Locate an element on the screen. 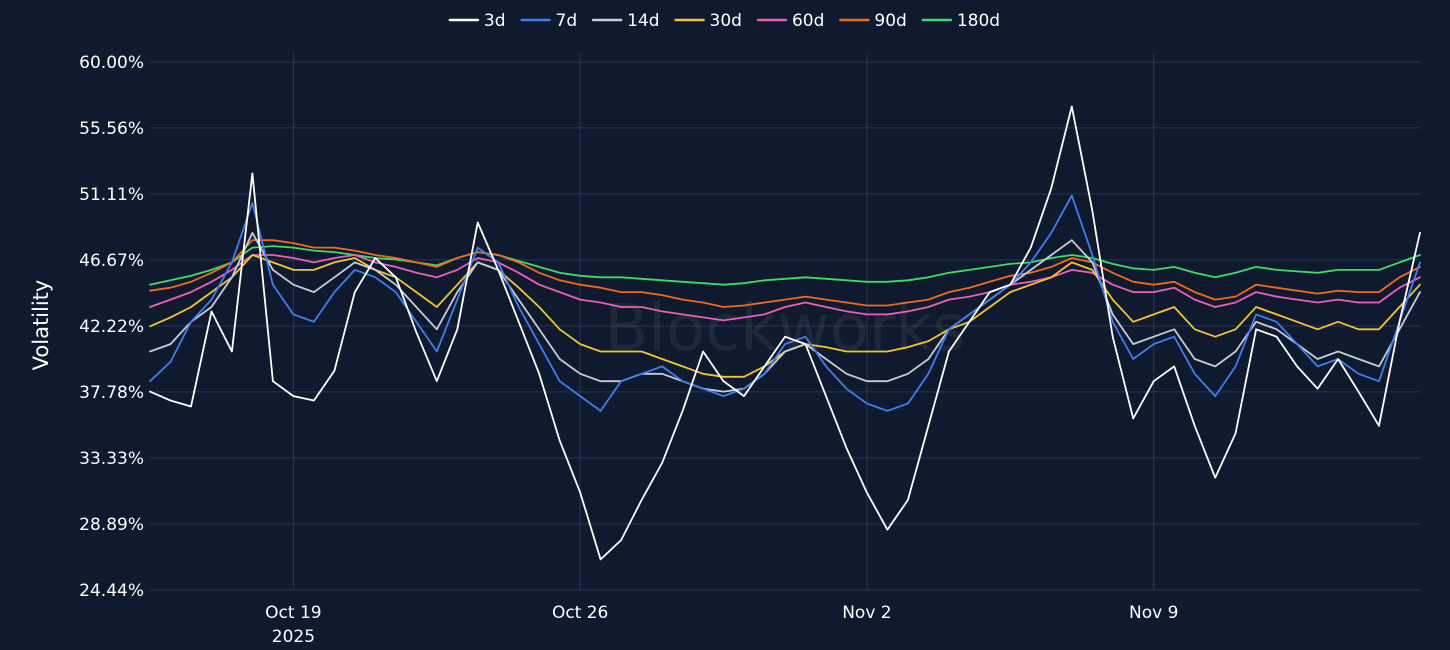  legend-item-90d: 90d is located at coordinates (873, 21).